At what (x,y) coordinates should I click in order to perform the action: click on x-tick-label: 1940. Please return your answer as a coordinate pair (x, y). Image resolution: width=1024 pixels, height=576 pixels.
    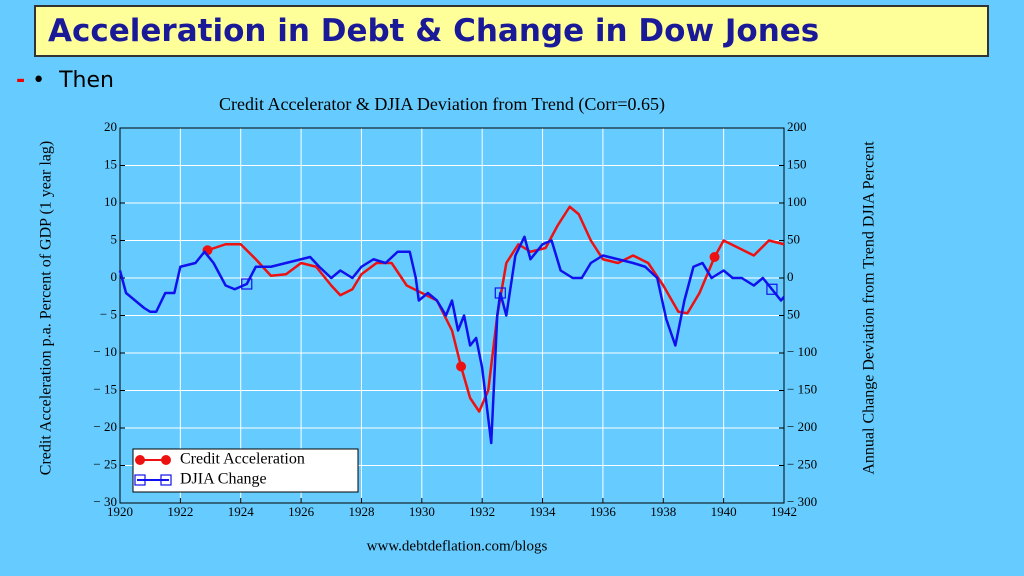
    Looking at the image, I should click on (724, 511).